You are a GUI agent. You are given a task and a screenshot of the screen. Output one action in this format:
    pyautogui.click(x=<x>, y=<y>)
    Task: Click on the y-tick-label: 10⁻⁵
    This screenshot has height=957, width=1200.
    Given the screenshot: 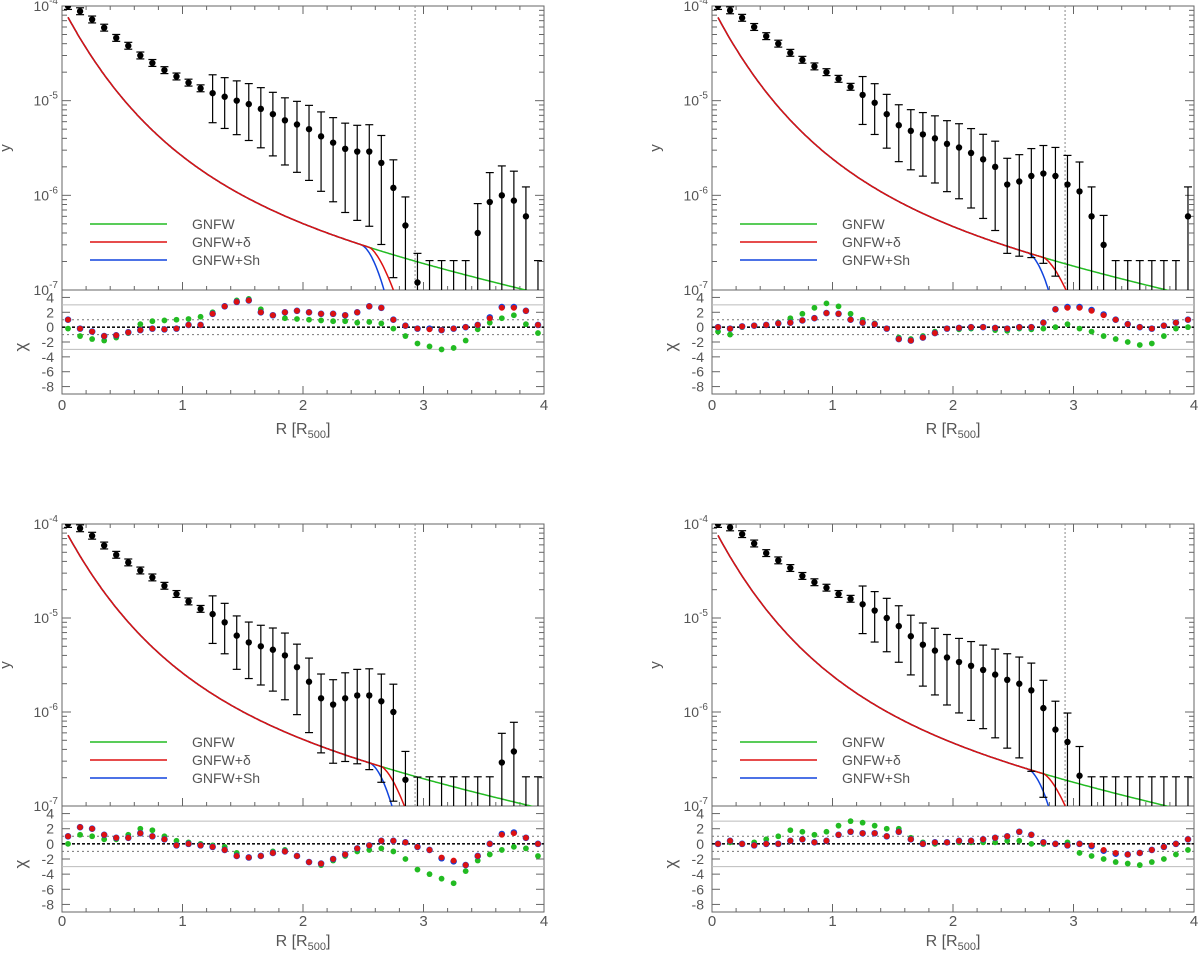 What is the action you would take?
    pyautogui.click(x=696, y=617)
    